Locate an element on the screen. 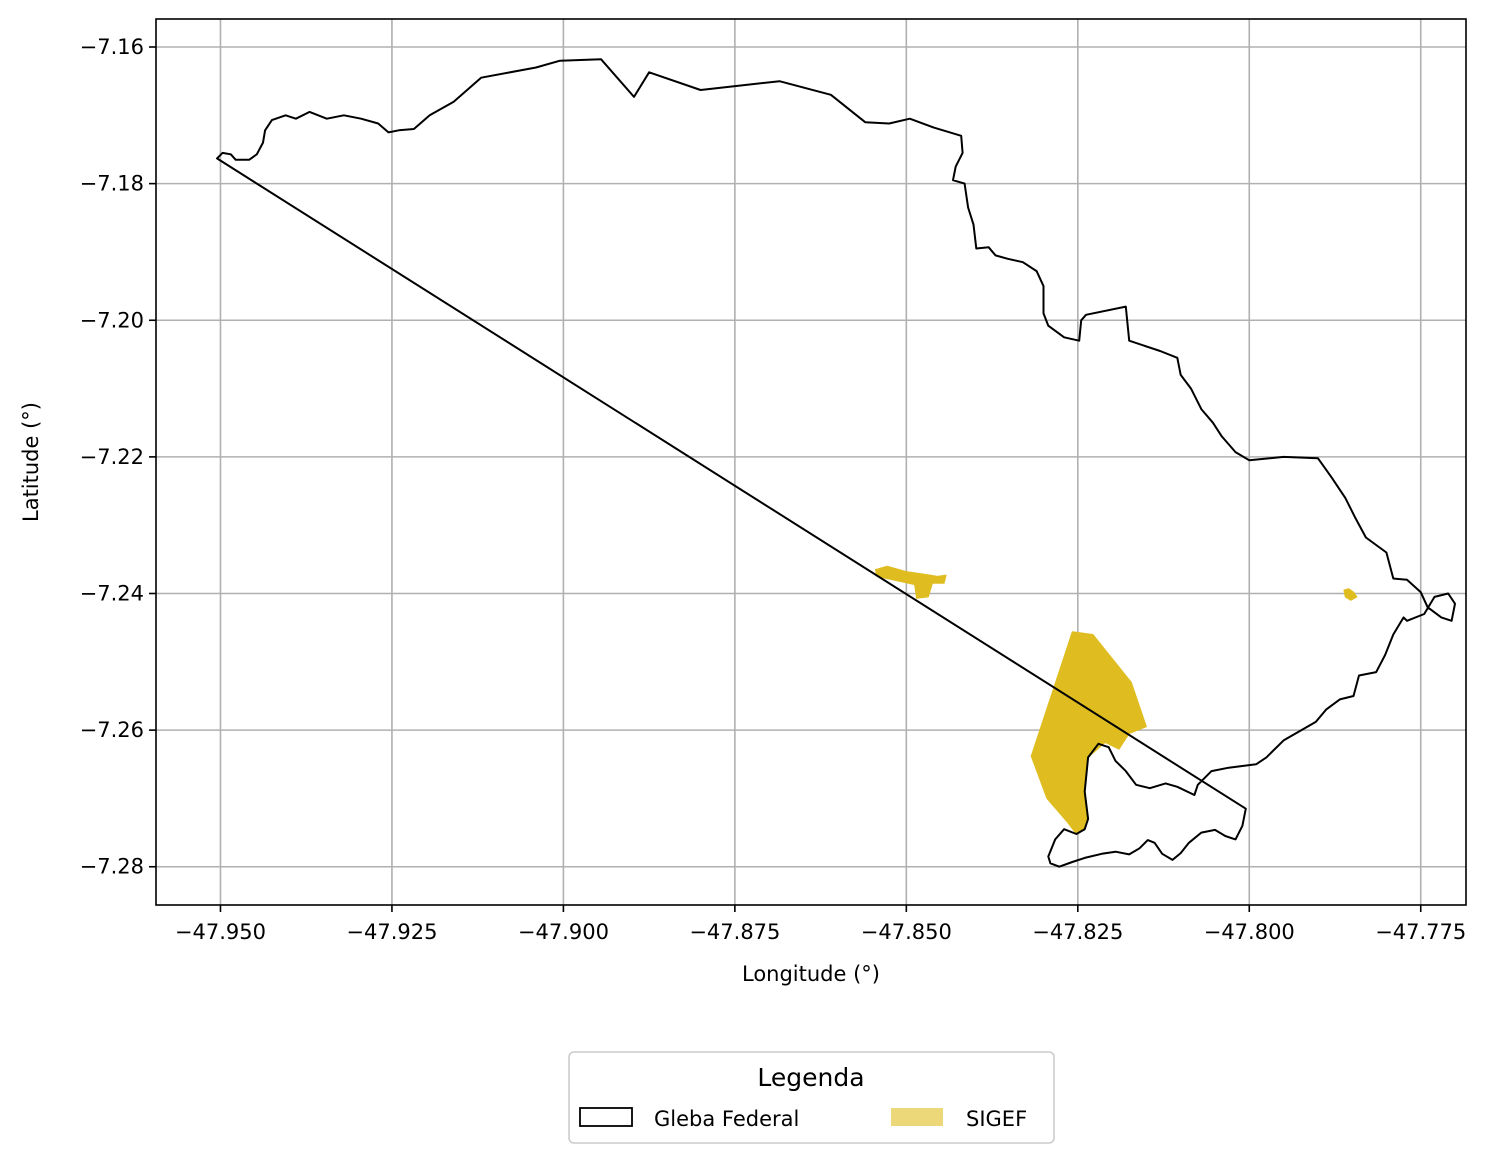 This screenshot has width=1485, height=1163. legend-title: Legenda is located at coordinates (810, 1077).